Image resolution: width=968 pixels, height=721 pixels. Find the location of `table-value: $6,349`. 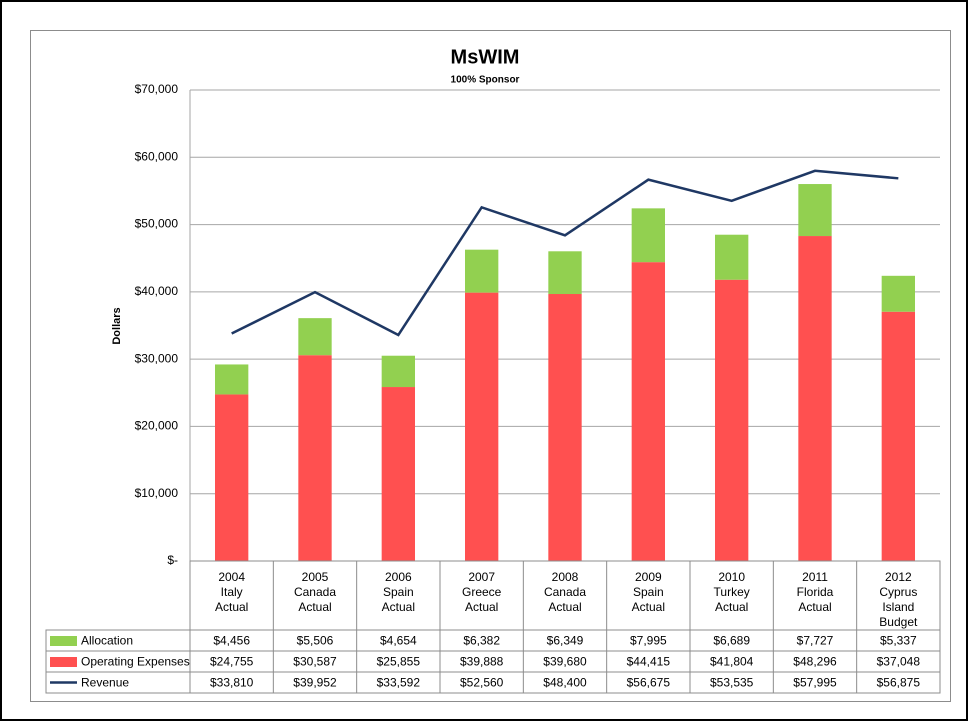

table-value: $6,349 is located at coordinates (565, 641).